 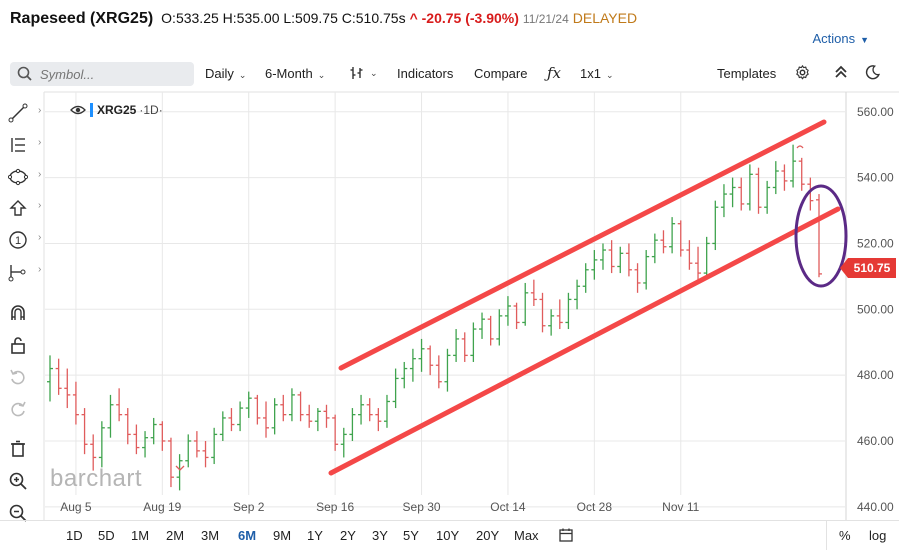 I want to click on date-range-button, so click(x=566, y=537).